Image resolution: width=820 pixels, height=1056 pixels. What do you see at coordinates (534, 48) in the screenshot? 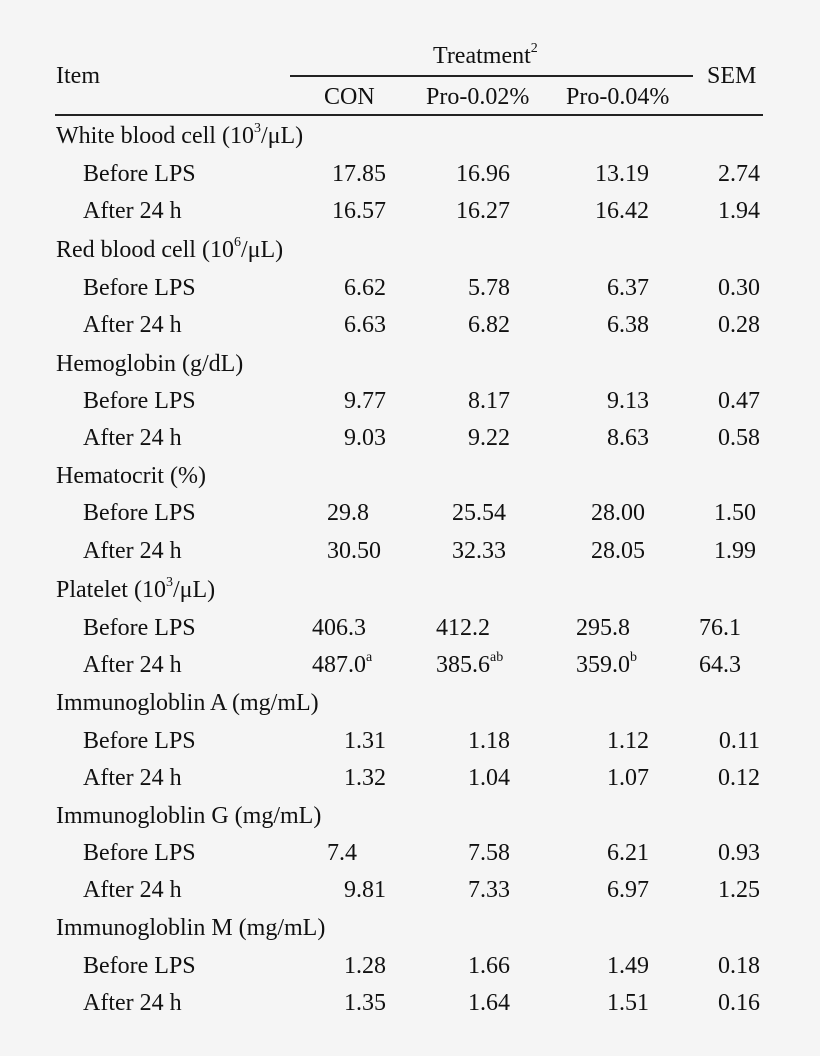
I see `header-treatment-footnote: 2` at bounding box center [534, 48].